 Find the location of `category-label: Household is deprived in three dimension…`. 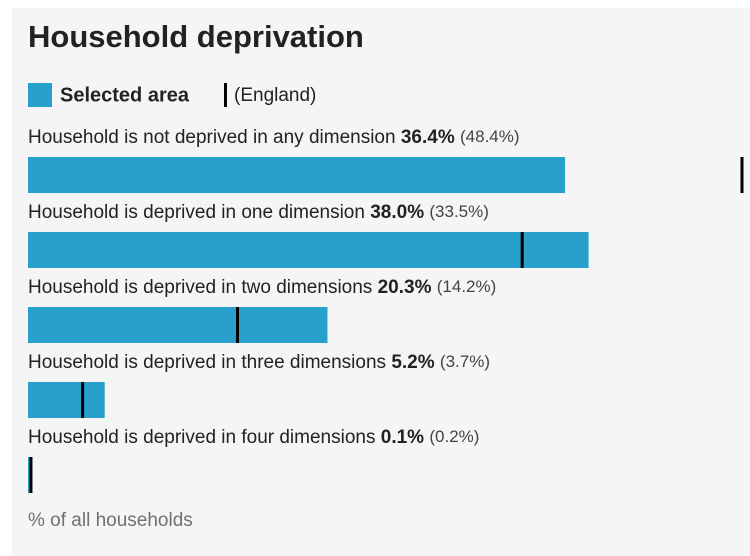

category-label: Household is deprived in three dimension… is located at coordinates (207, 362).